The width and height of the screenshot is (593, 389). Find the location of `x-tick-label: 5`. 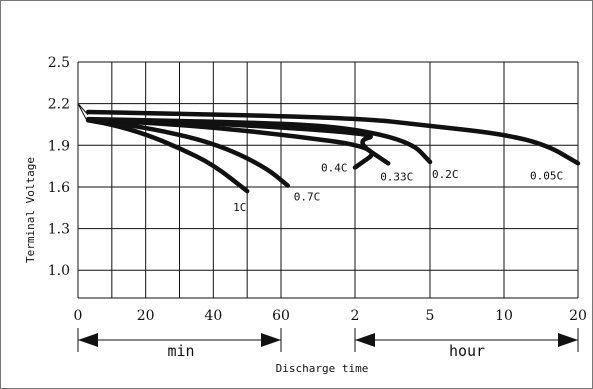

x-tick-label: 5 is located at coordinates (430, 316).